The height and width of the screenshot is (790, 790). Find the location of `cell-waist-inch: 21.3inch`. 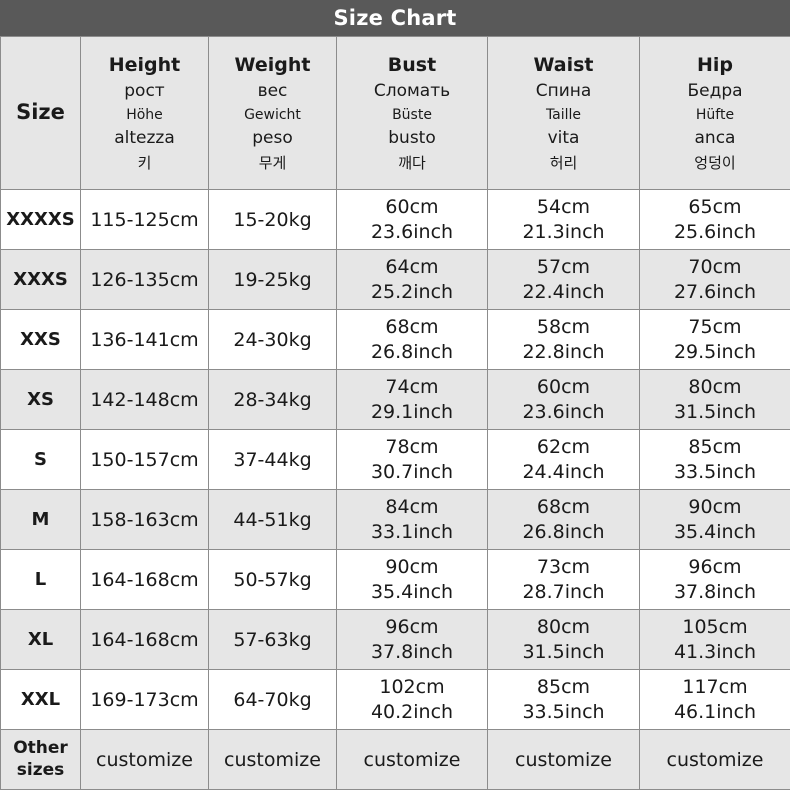

cell-waist-inch: 21.3inch is located at coordinates (563, 232).